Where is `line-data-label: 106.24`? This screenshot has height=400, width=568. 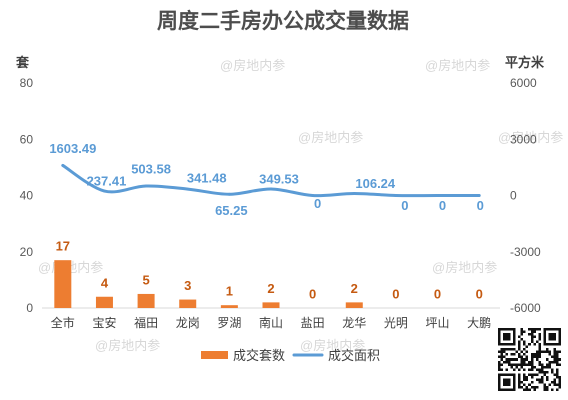 line-data-label: 106.24 is located at coordinates (375, 183).